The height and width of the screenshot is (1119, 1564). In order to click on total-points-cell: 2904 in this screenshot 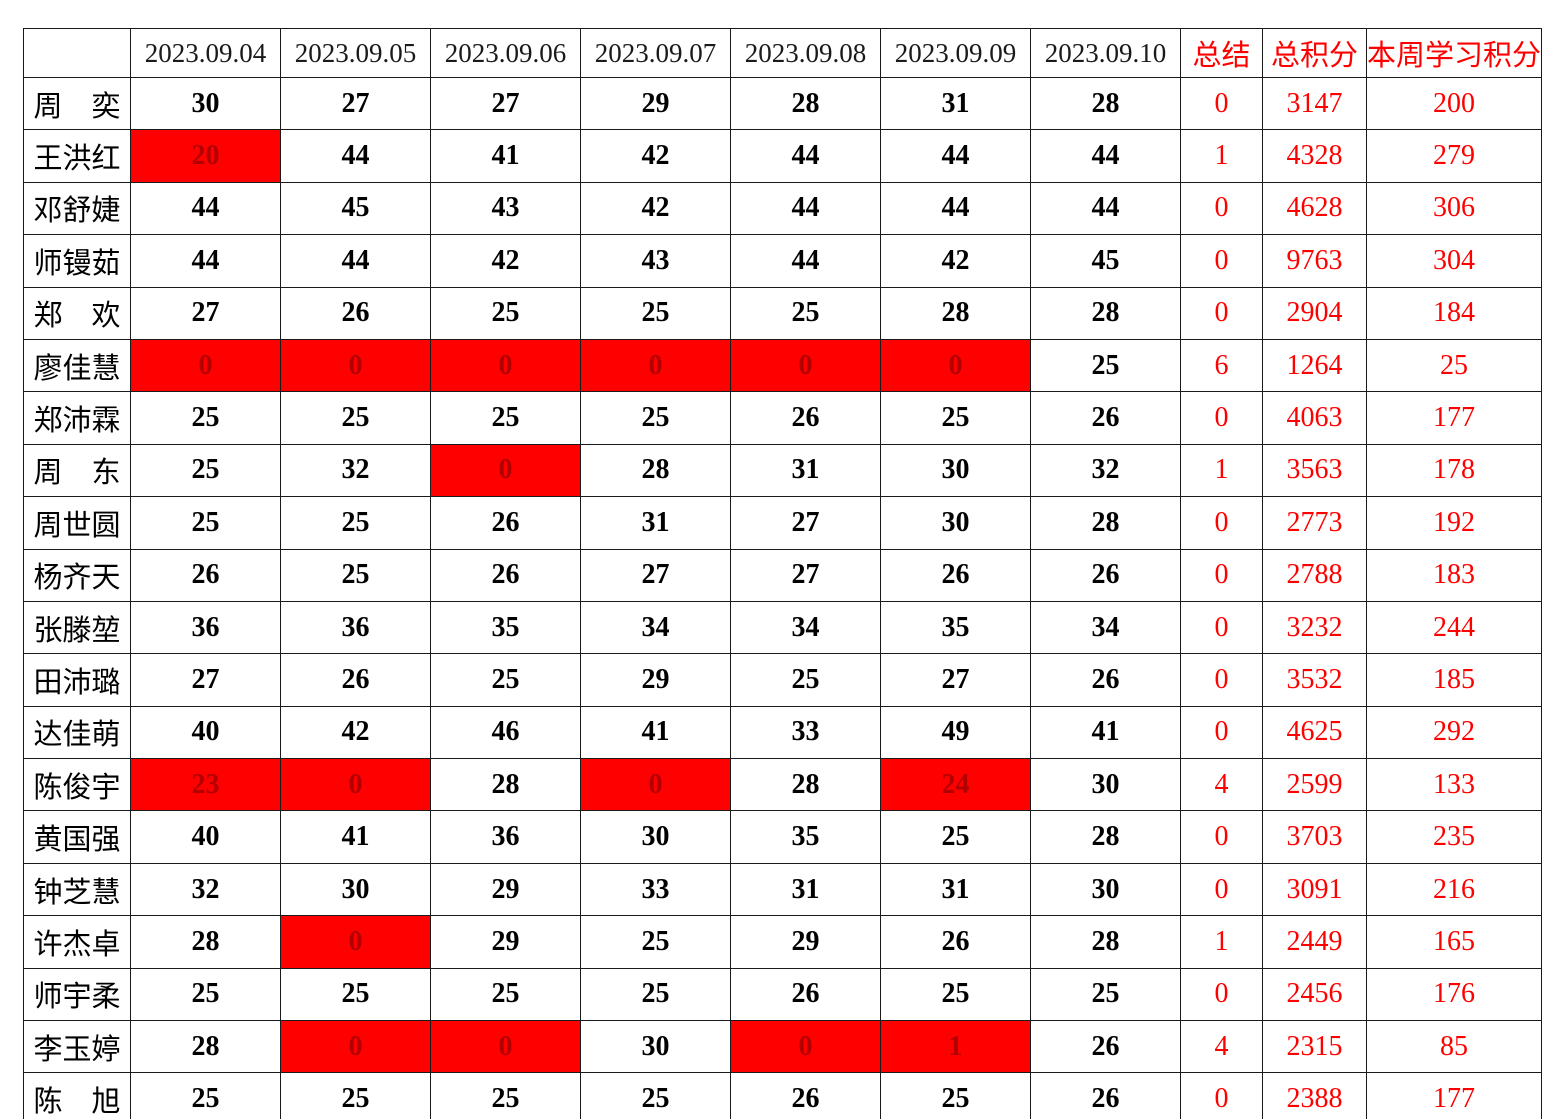, I will do `click(1314, 313)`.